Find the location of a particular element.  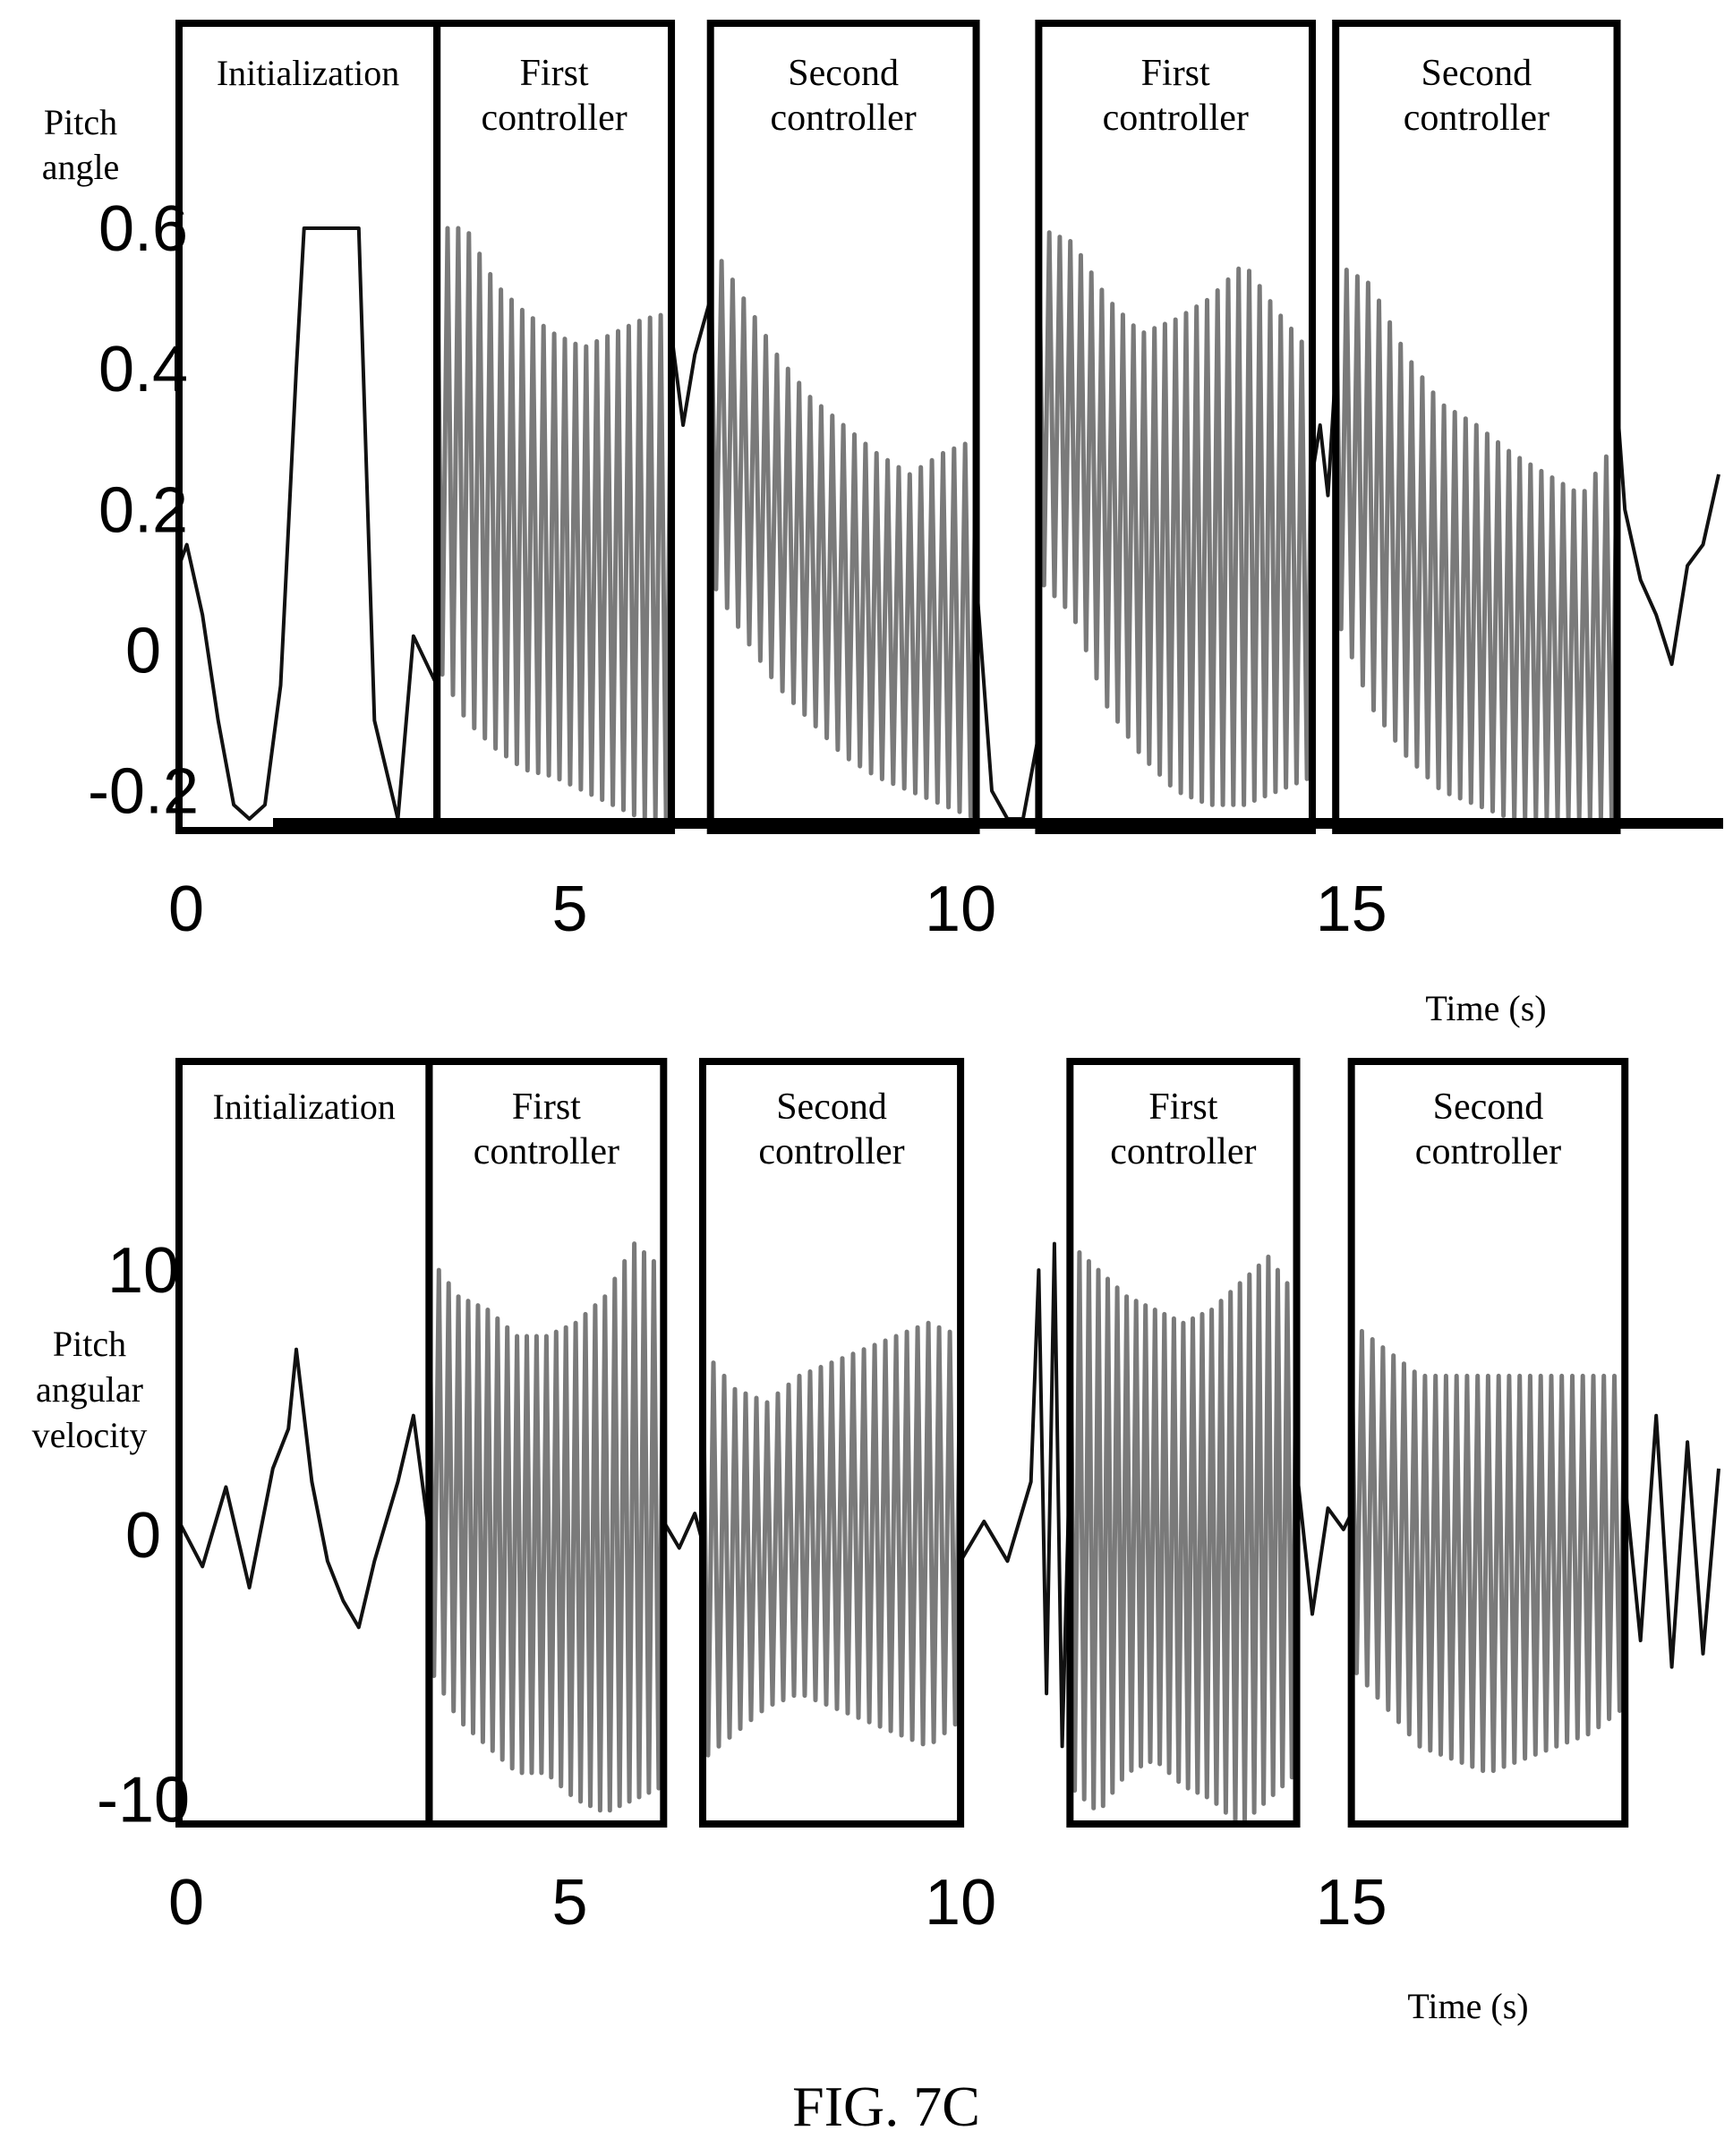

pitch-angular-velocity-xtick-label-1: 0 is located at coordinates (186, 1903).